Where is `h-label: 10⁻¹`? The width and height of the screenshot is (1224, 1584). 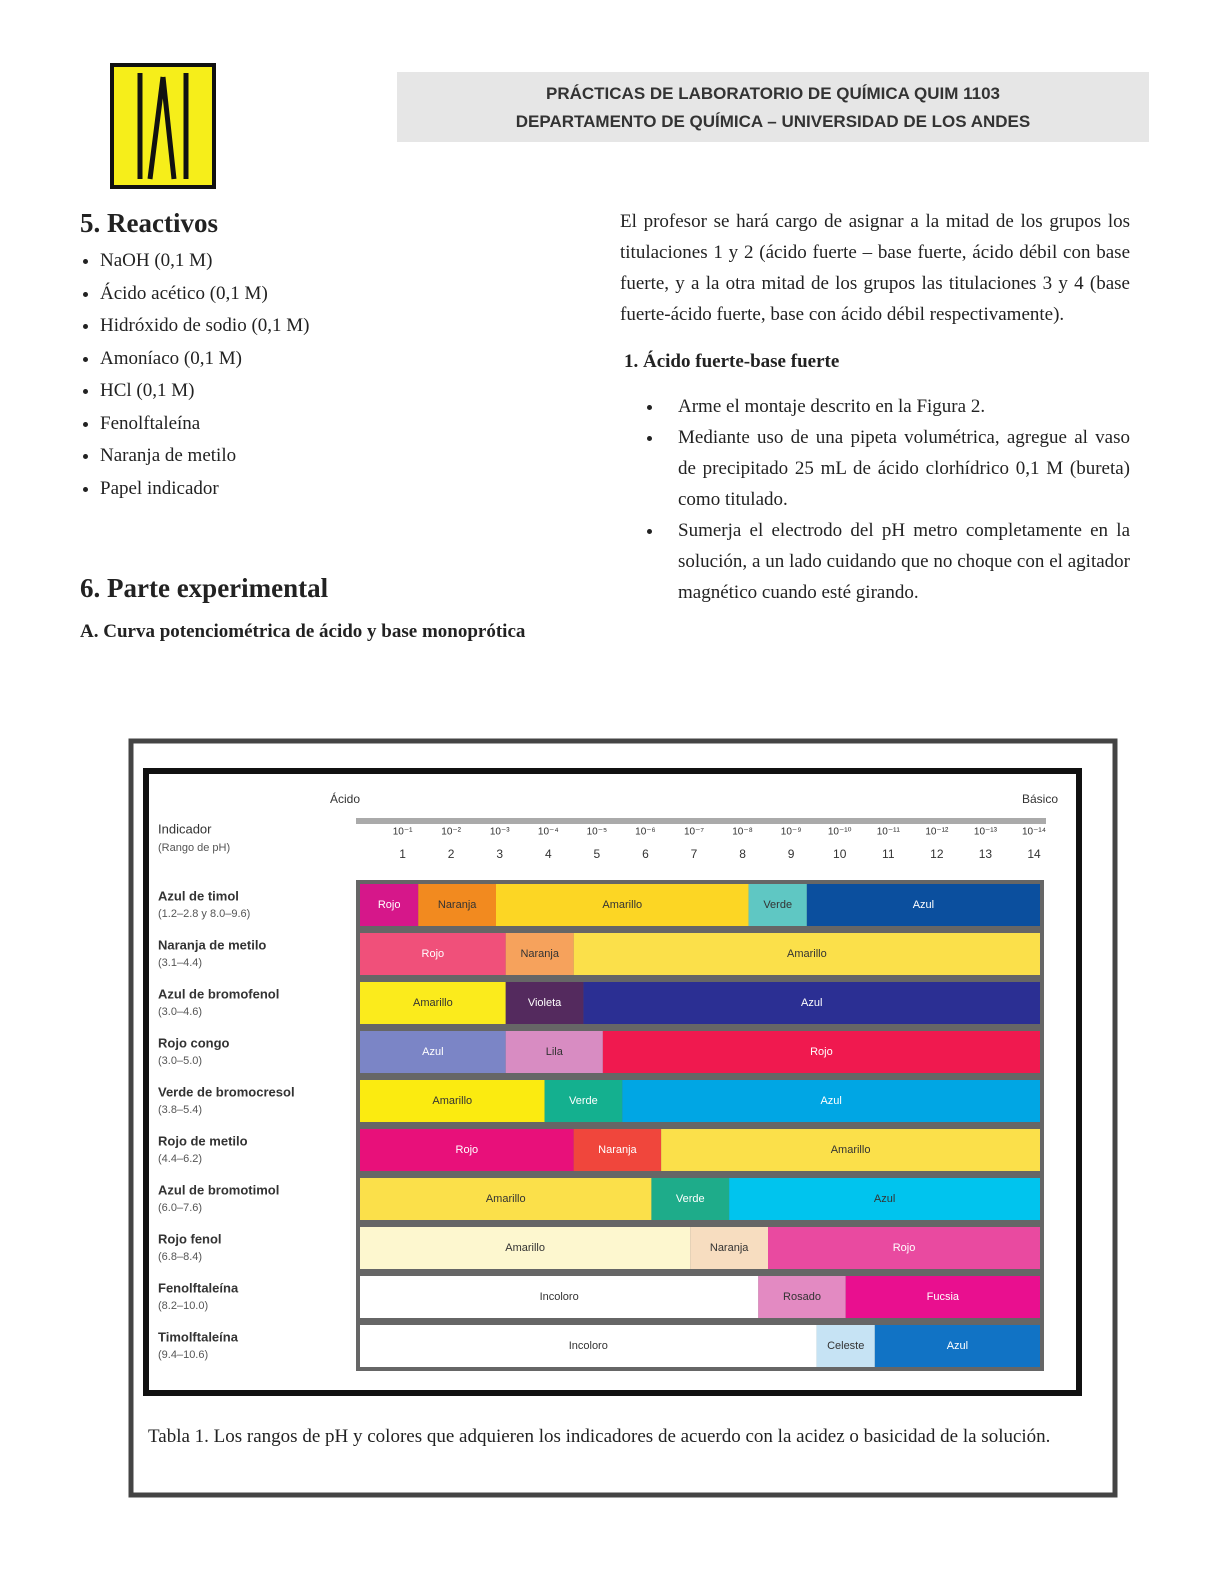 h-label: 10⁻¹ is located at coordinates (403, 832).